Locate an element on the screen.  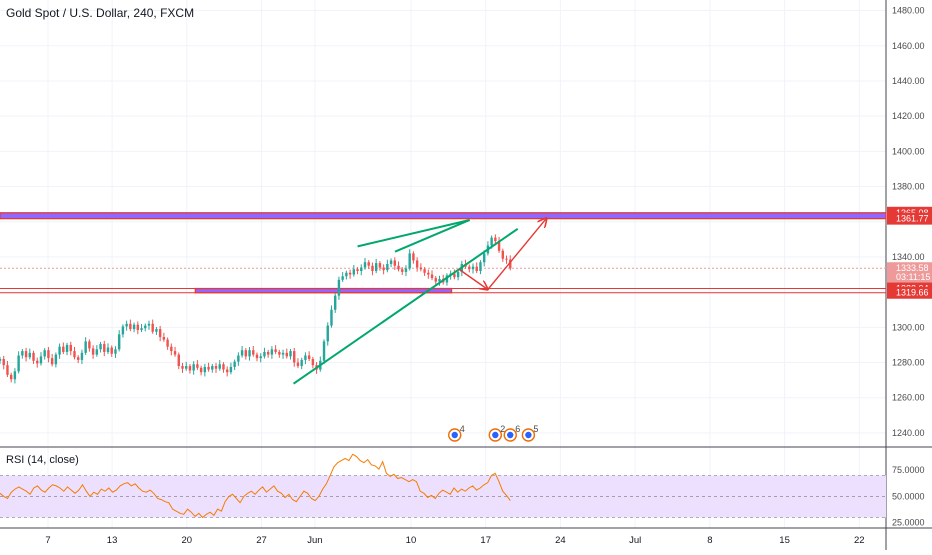
event-count: 6 is located at coordinates (517, 429).